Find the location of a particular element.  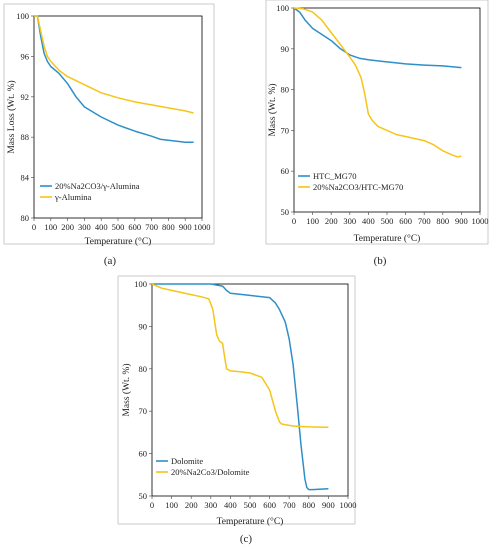

legend-entry-1: 20%Na2CO3/γ-Alumina is located at coordinates (97, 186).